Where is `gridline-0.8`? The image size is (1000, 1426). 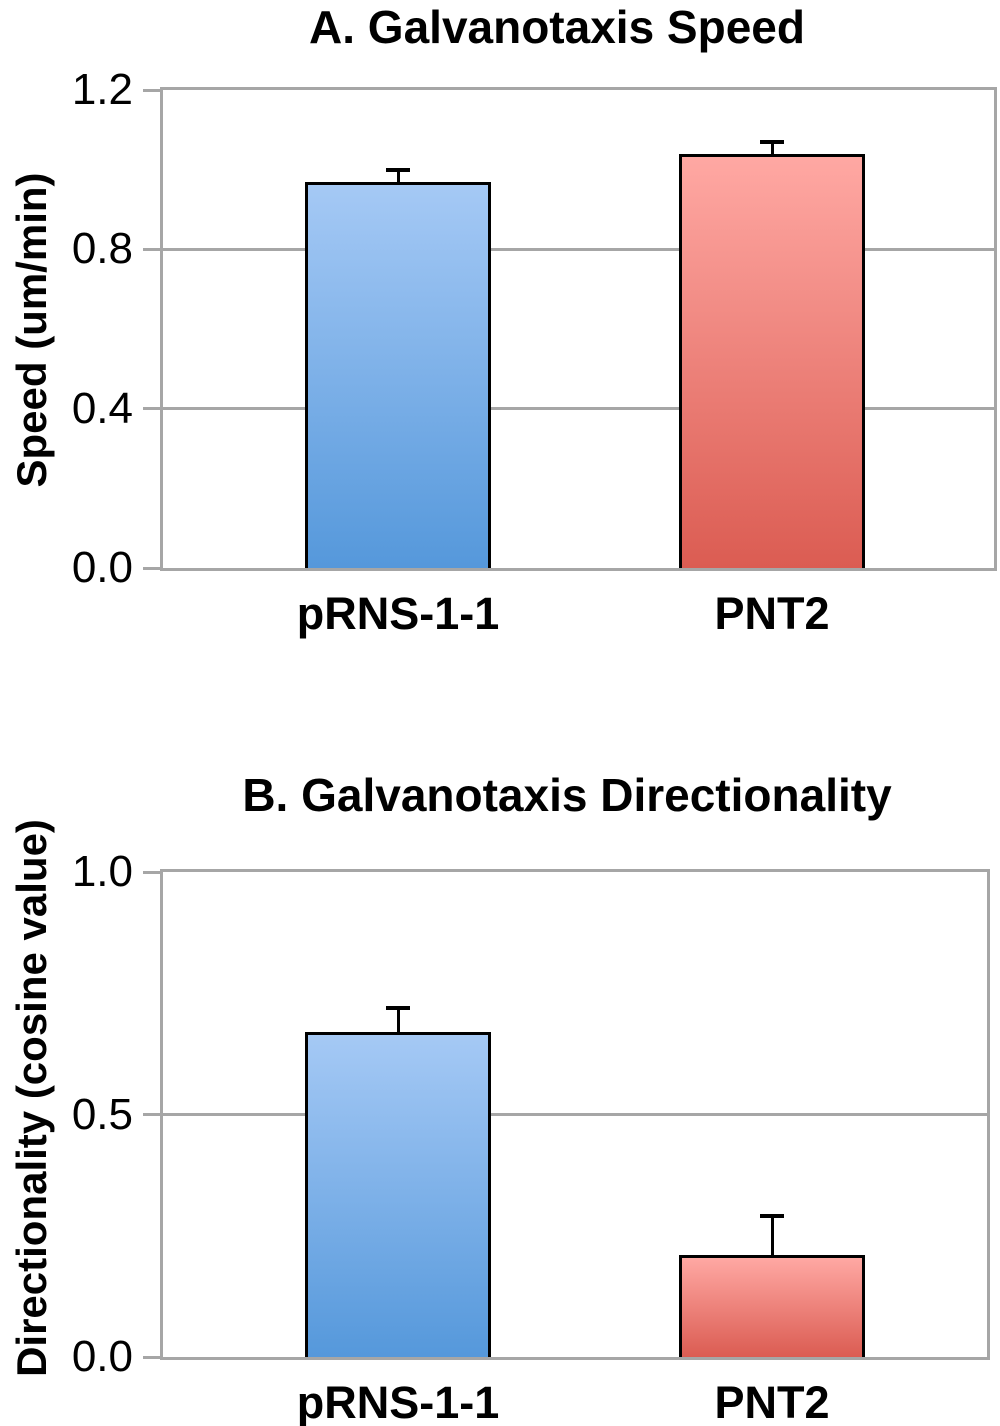
gridline-0.8 is located at coordinates (578, 249).